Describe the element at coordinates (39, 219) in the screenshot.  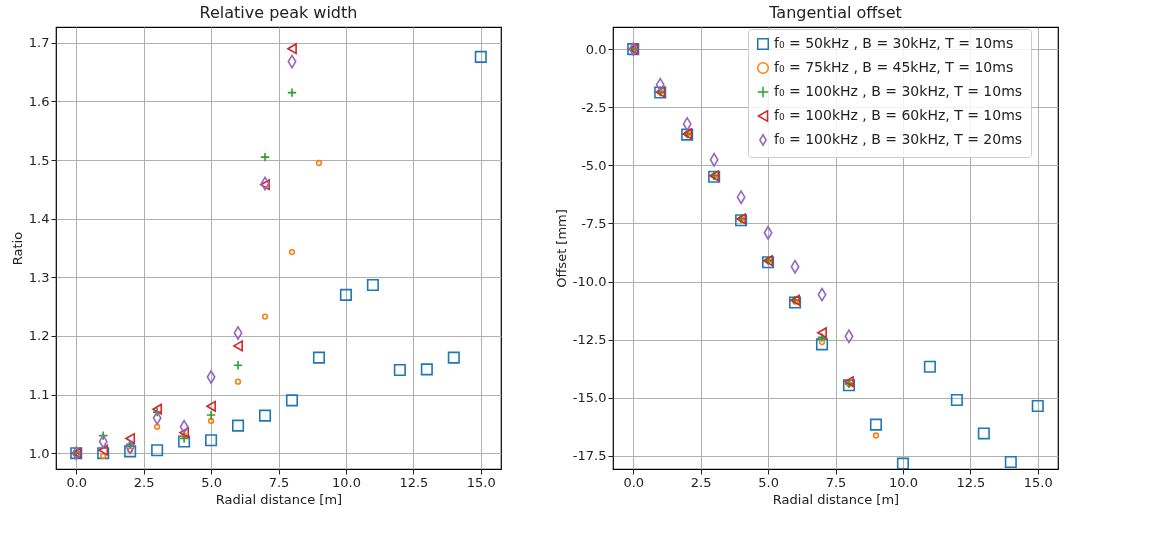
I see `y-tick-label: 1.4` at that location.